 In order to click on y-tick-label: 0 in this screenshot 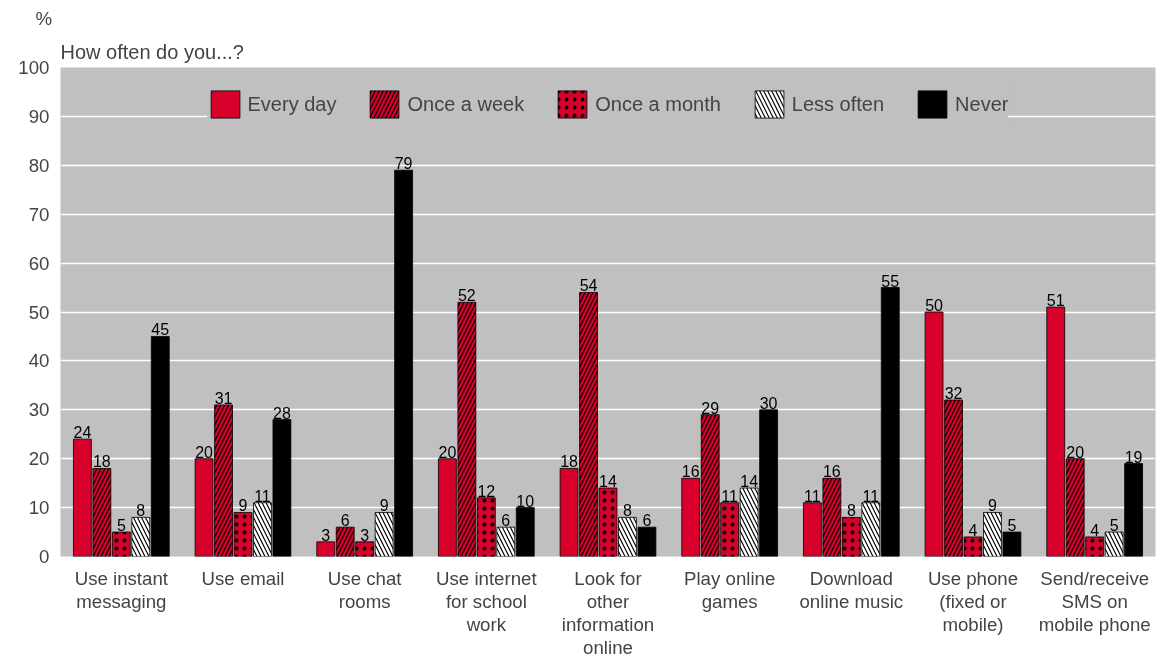, I will do `click(44, 556)`.